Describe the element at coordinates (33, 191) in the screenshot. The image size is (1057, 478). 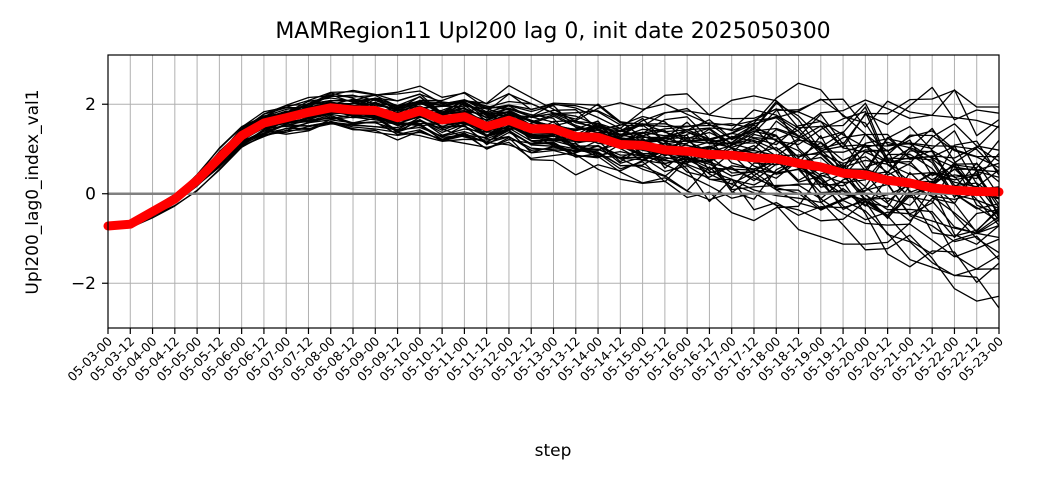
I see `y-axis-label: Upl200_lag0_index_val1` at that location.